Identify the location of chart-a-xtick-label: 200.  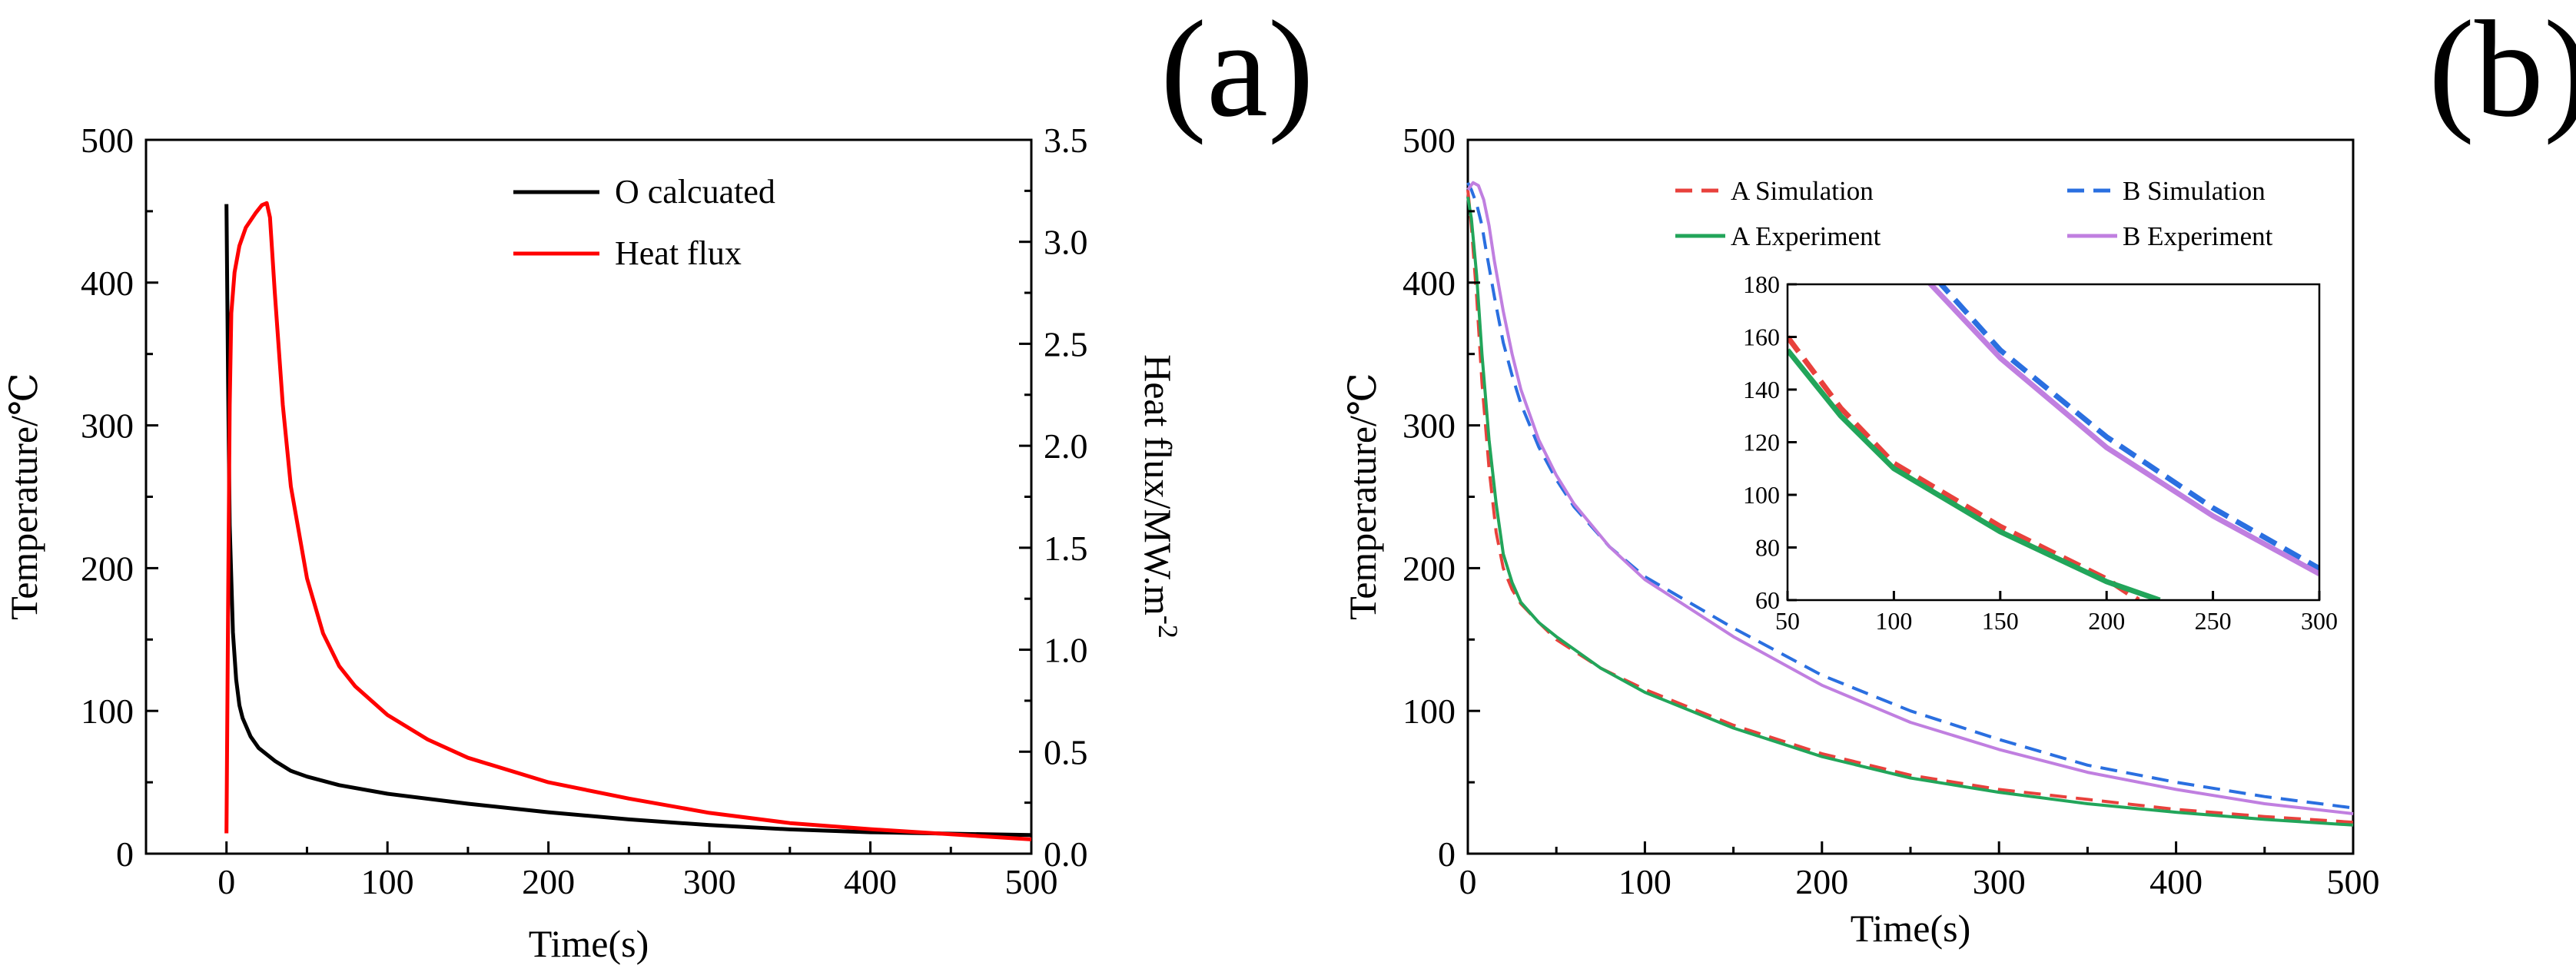
(548, 881).